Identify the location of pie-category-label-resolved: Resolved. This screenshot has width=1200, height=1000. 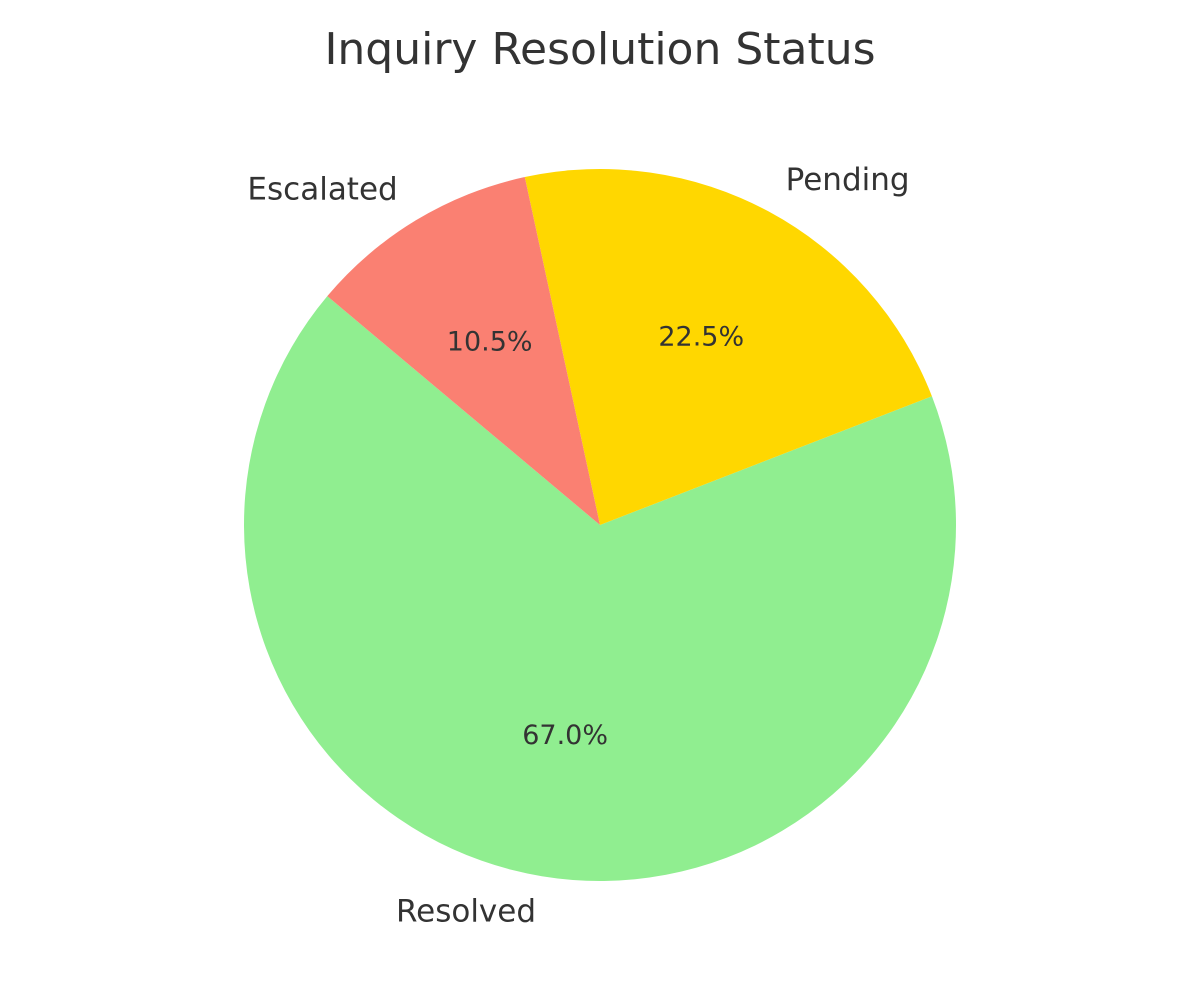
(466, 911).